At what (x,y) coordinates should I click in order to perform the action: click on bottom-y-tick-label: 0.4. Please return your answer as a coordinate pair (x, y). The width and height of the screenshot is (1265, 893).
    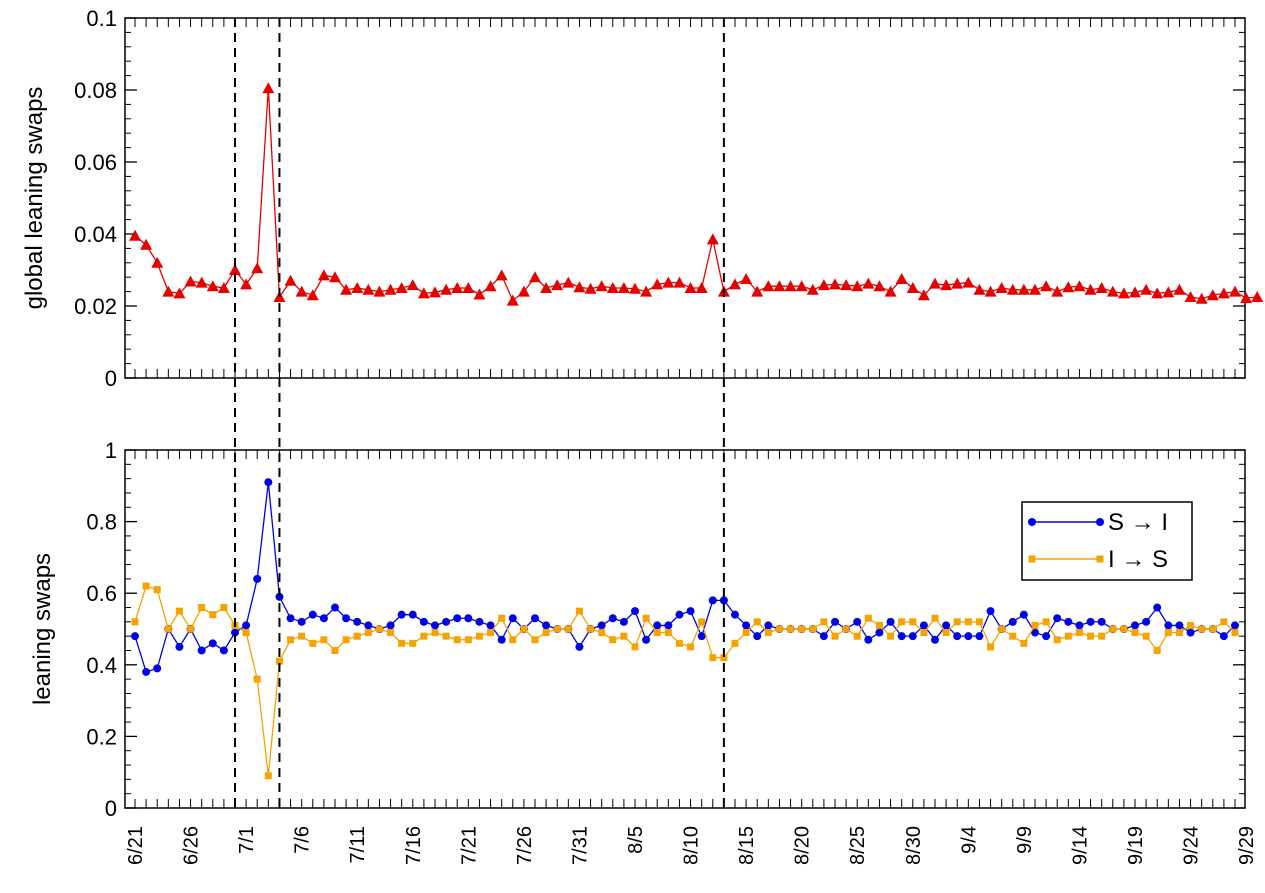
    Looking at the image, I should click on (101, 665).